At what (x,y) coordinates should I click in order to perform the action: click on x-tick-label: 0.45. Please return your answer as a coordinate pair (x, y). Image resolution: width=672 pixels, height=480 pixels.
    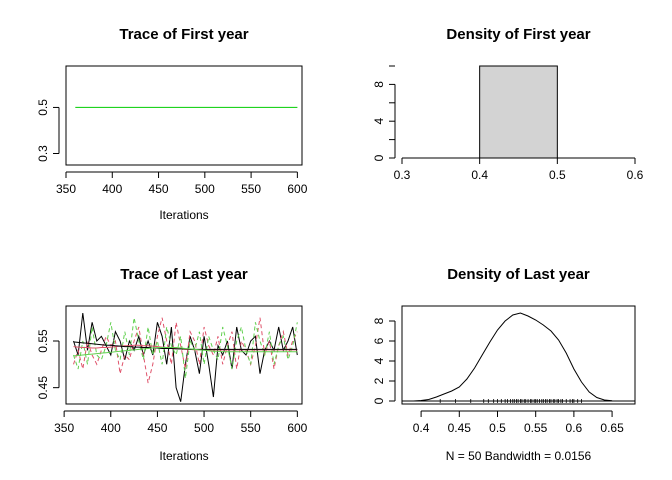
    Looking at the image, I should click on (460, 428).